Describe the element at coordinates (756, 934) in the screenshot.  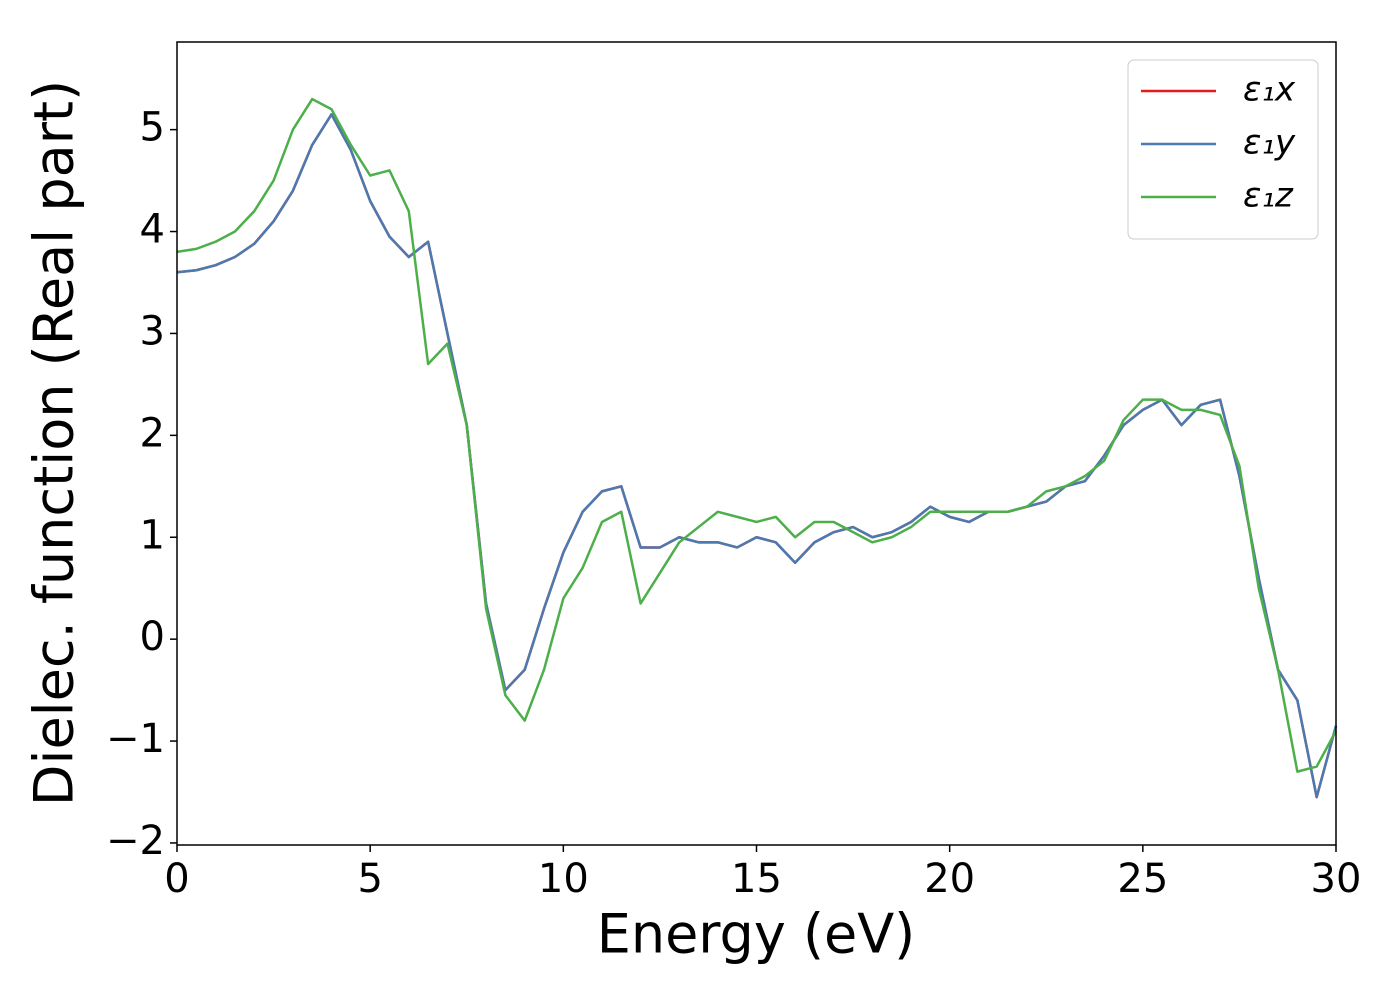
I see `x-axis-label: Energy (eV)` at that location.